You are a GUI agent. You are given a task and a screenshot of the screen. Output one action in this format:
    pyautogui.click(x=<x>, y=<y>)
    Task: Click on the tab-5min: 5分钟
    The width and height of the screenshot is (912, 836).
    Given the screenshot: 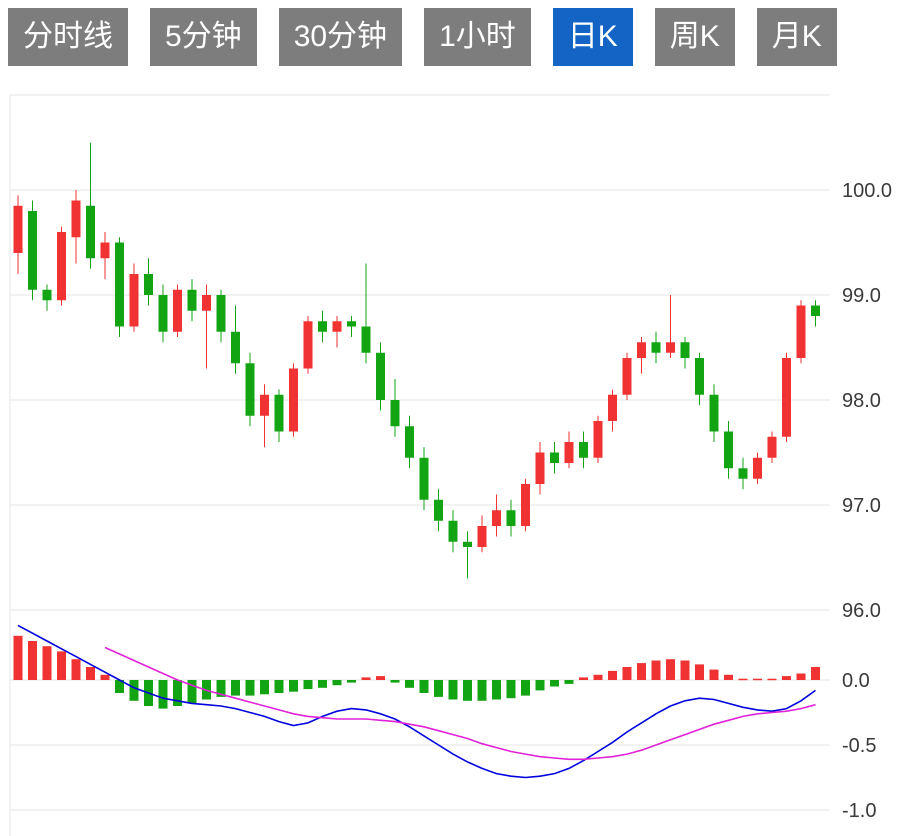 What is the action you would take?
    pyautogui.click(x=203, y=37)
    